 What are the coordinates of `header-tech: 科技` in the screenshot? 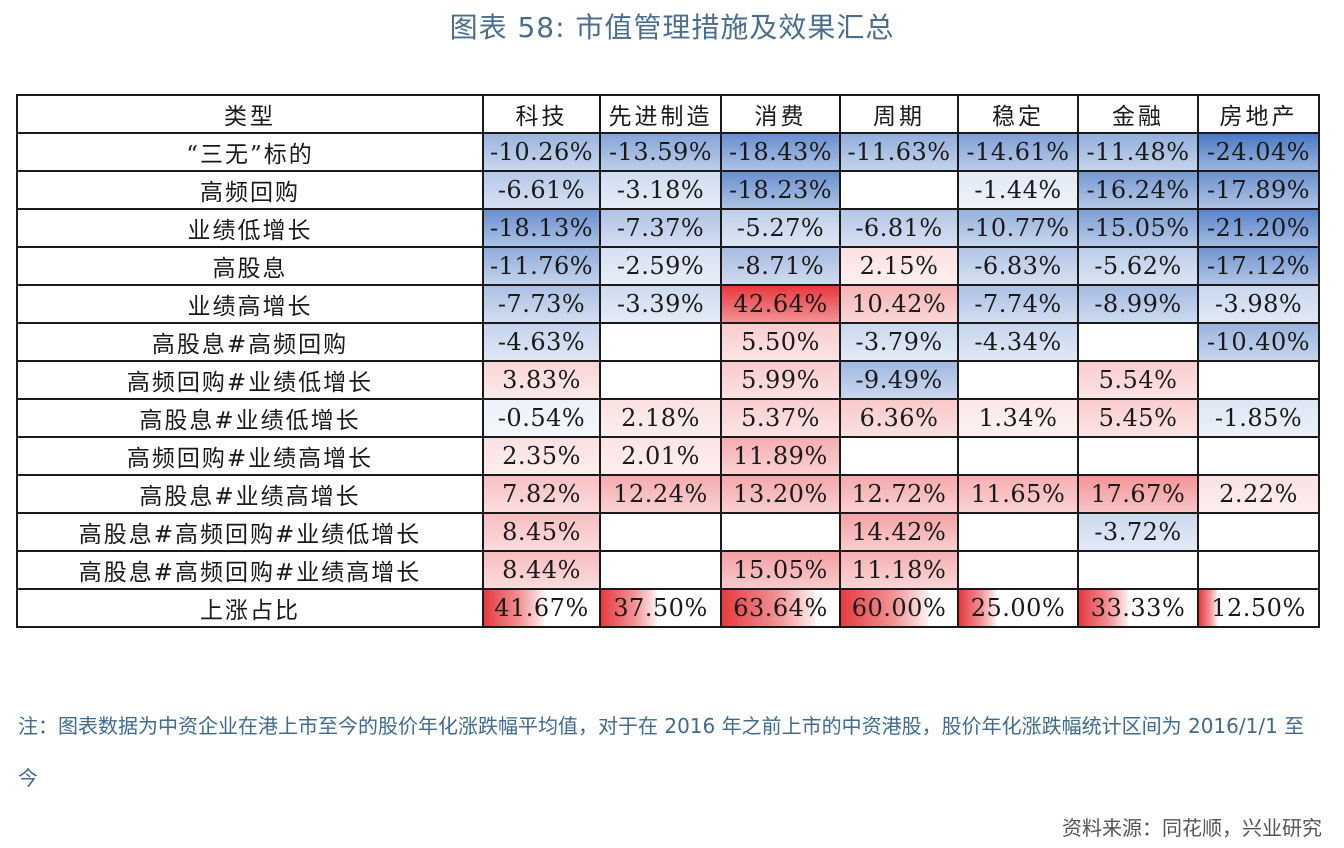 It's located at (541, 114).